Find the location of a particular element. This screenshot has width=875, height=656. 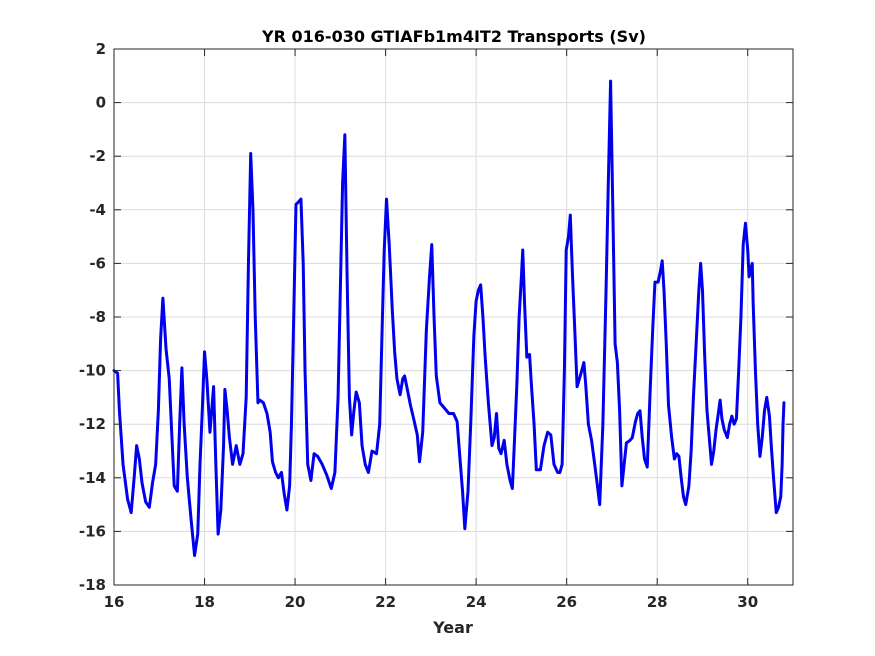

y-tick-label: -16 is located at coordinates (92, 531).